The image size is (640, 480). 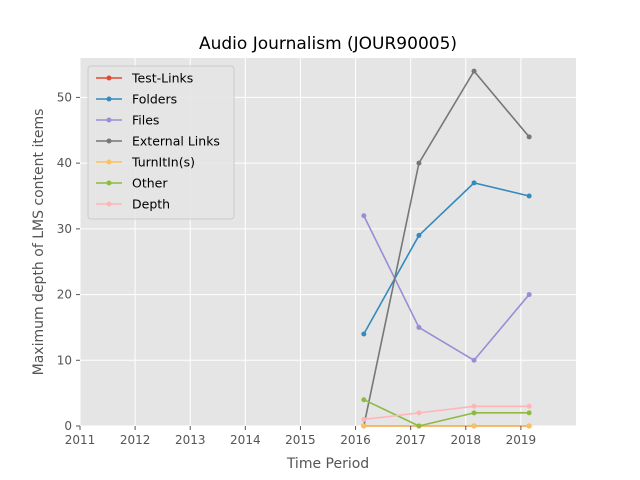 I want to click on y-tick-label: 0, so click(x=68, y=426).